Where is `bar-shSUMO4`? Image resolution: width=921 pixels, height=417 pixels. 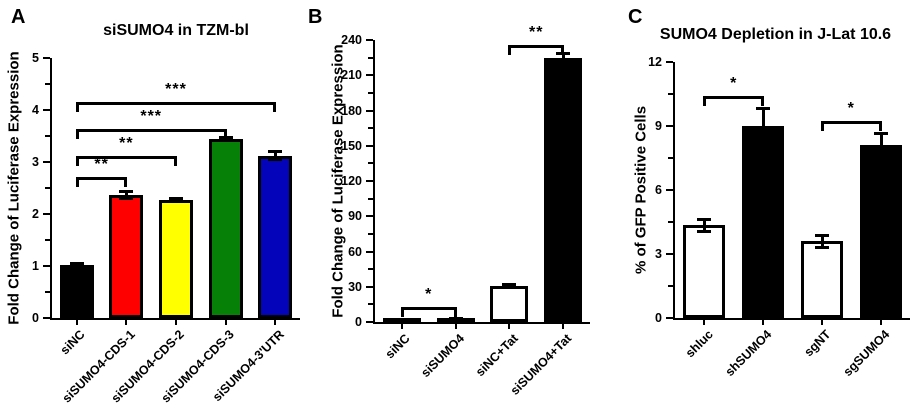
bar-shSUMO4 is located at coordinates (763, 222).